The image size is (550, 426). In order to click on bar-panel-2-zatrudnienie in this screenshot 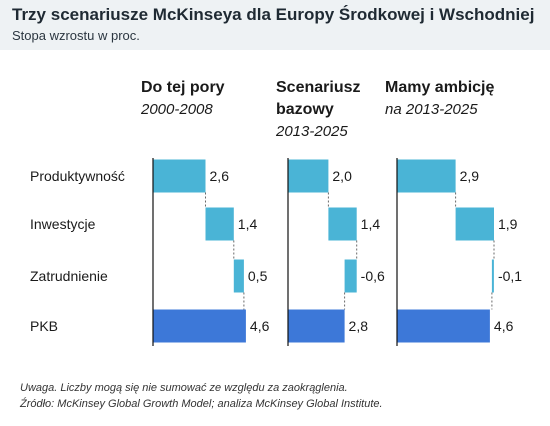, I will do `click(350, 276)`.